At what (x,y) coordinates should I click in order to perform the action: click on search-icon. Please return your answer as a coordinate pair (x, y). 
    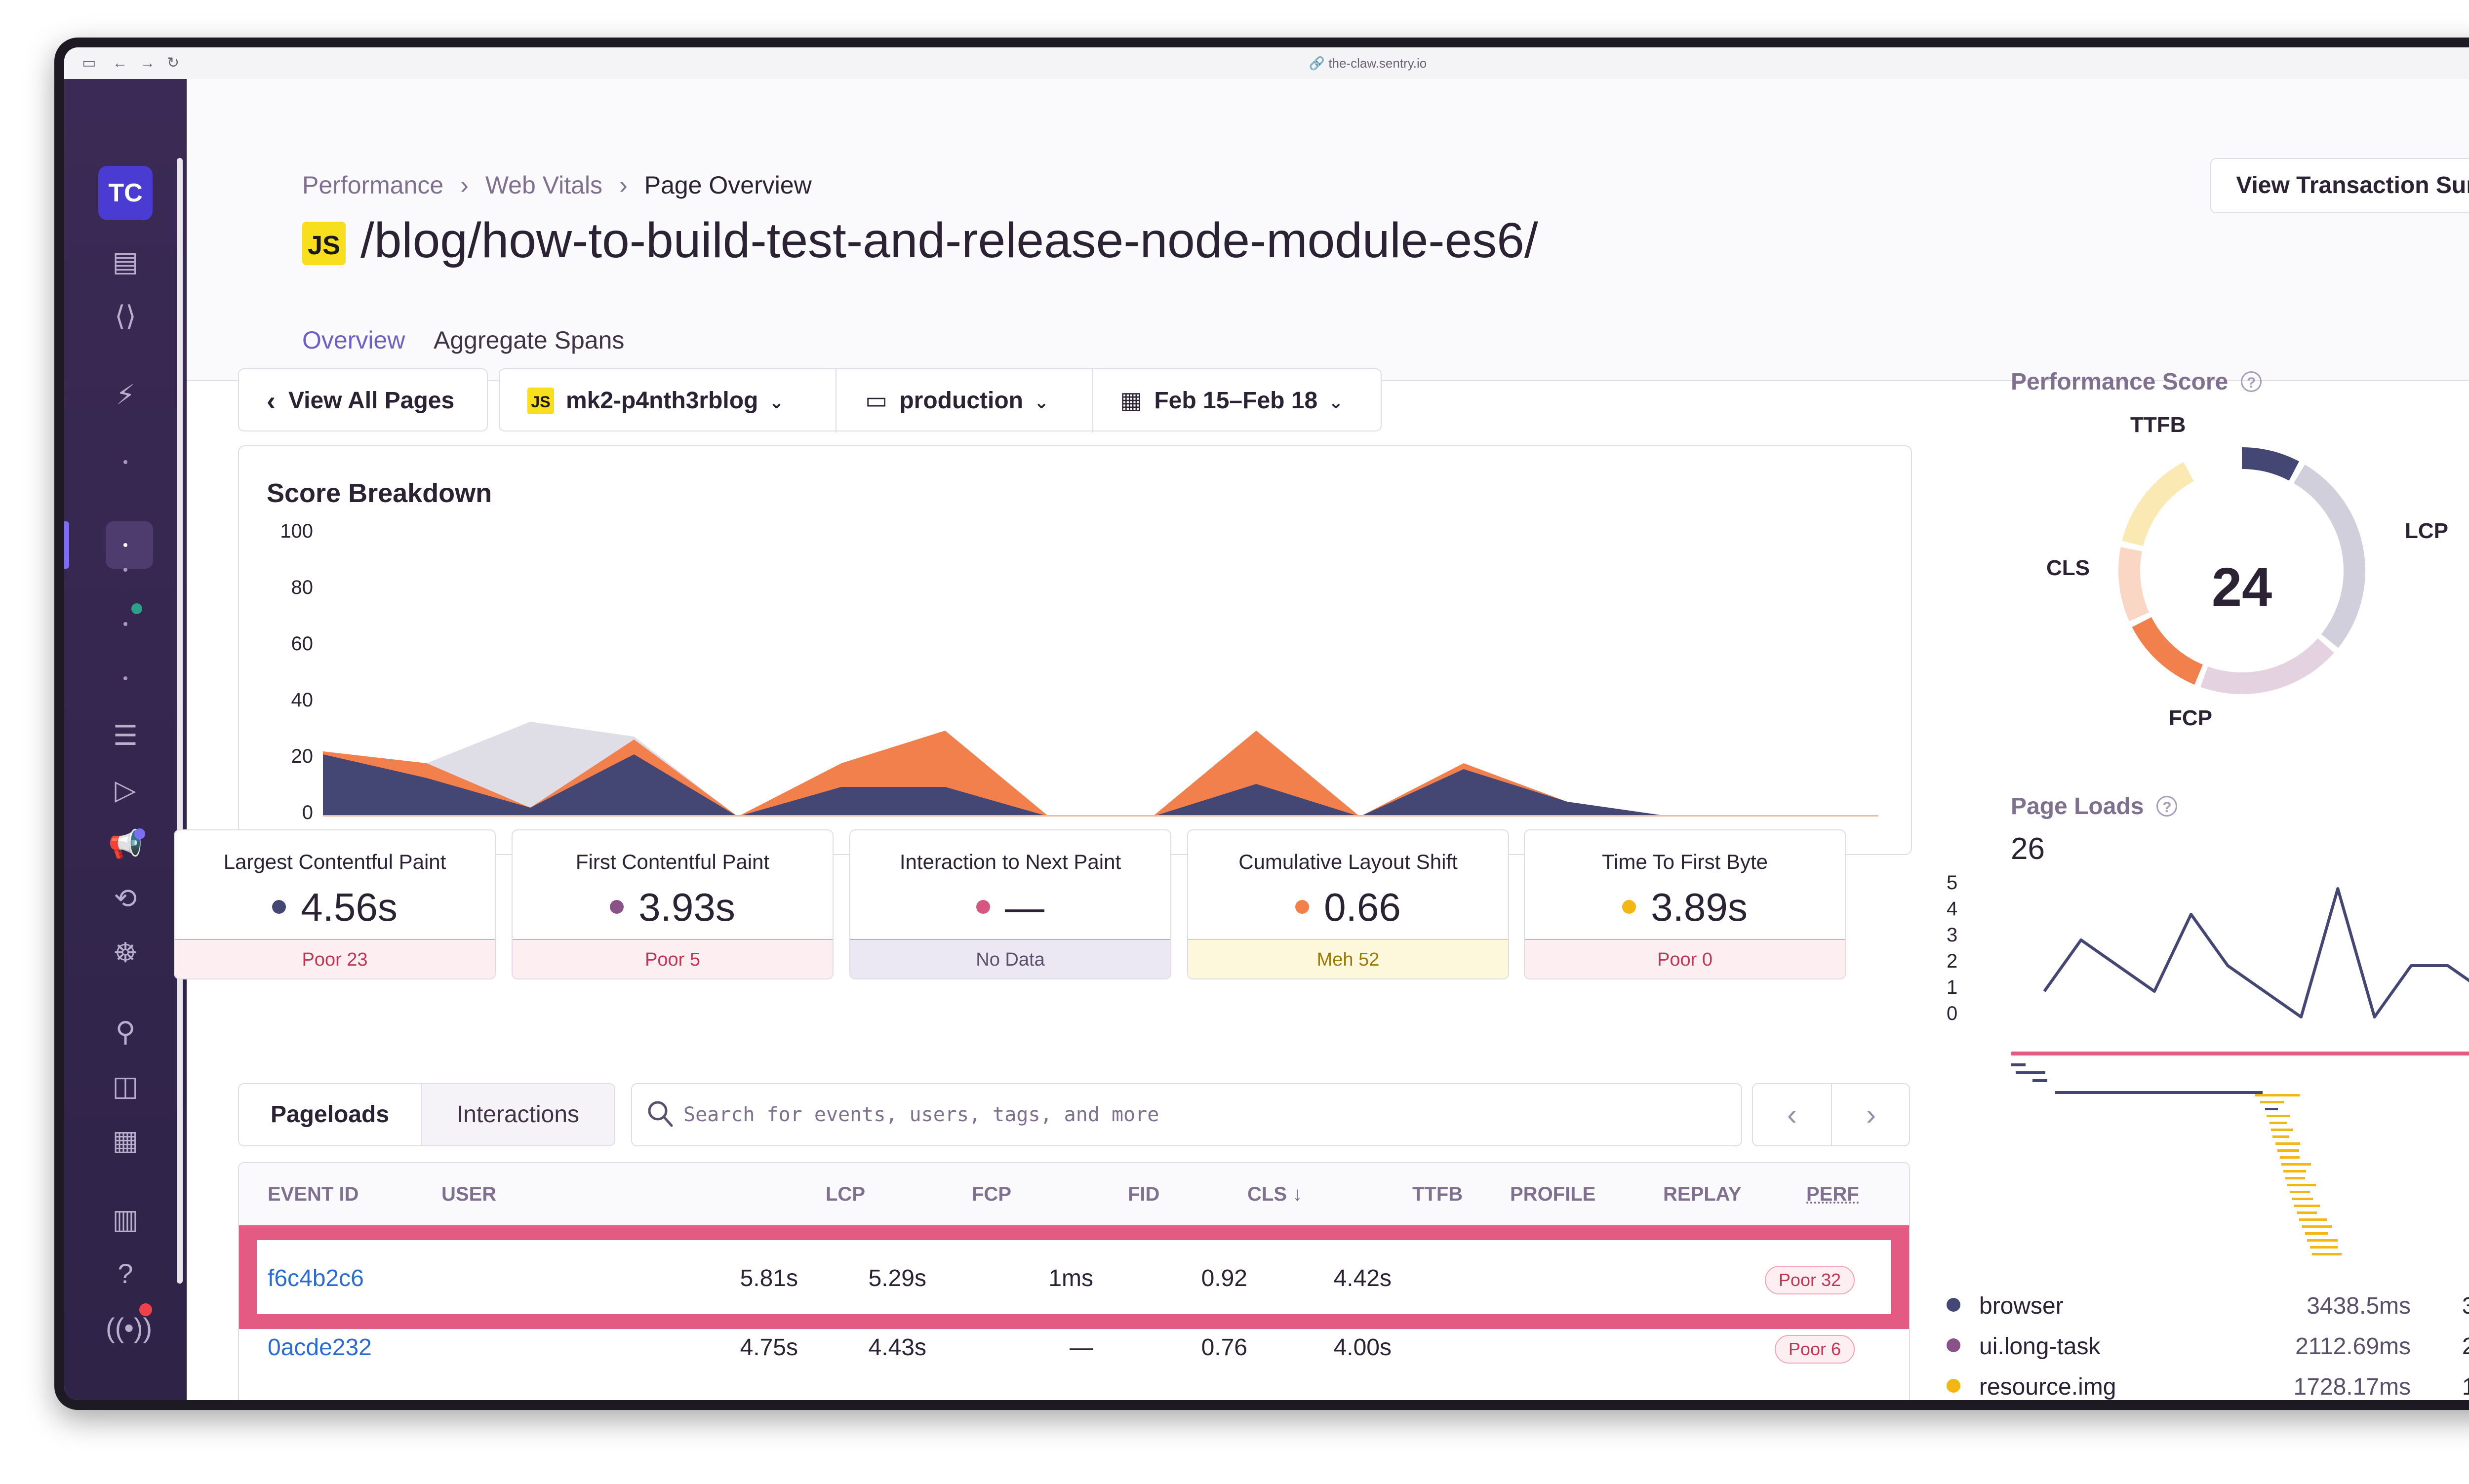
    Looking at the image, I should click on (660, 1114).